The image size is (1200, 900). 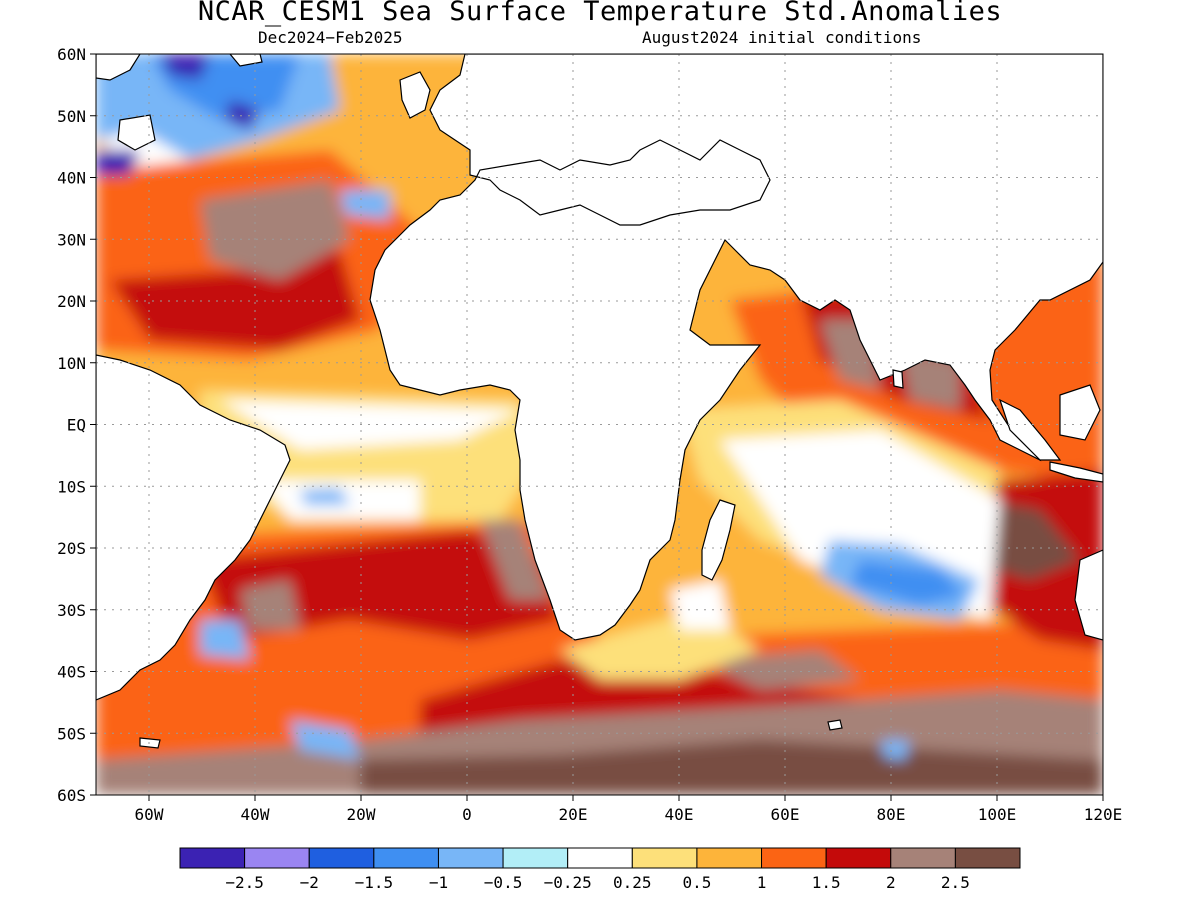 I want to click on colorbar-label: −2, so click(x=309, y=882).